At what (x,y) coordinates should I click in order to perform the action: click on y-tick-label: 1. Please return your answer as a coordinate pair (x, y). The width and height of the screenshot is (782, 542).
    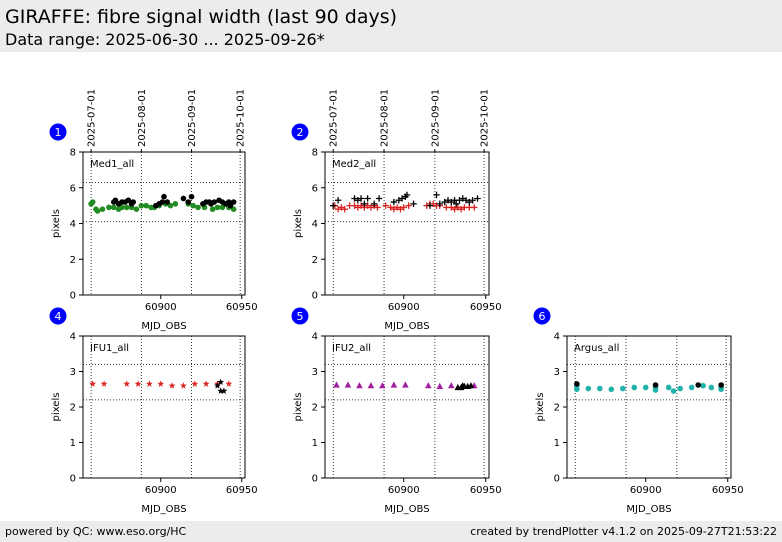
    Looking at the image, I should click on (557, 443).